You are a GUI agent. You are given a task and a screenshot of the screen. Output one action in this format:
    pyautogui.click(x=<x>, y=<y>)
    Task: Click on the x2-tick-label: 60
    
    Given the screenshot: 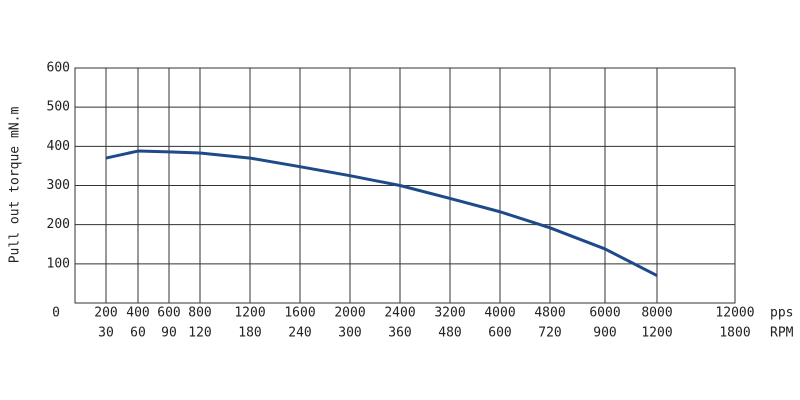 What is the action you would take?
    pyautogui.click(x=138, y=333)
    